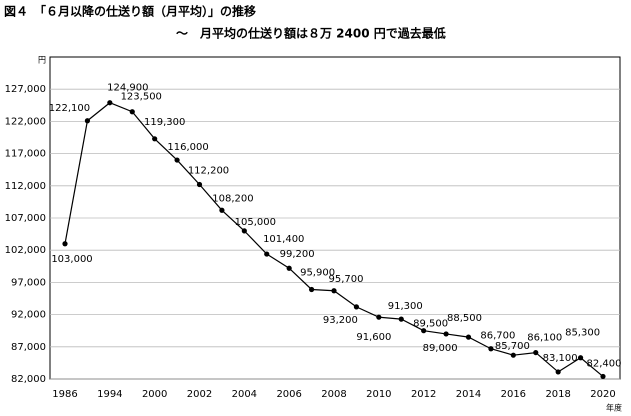 The height and width of the screenshot is (416, 631). I want to click on data-label: 82,400, so click(604, 363).